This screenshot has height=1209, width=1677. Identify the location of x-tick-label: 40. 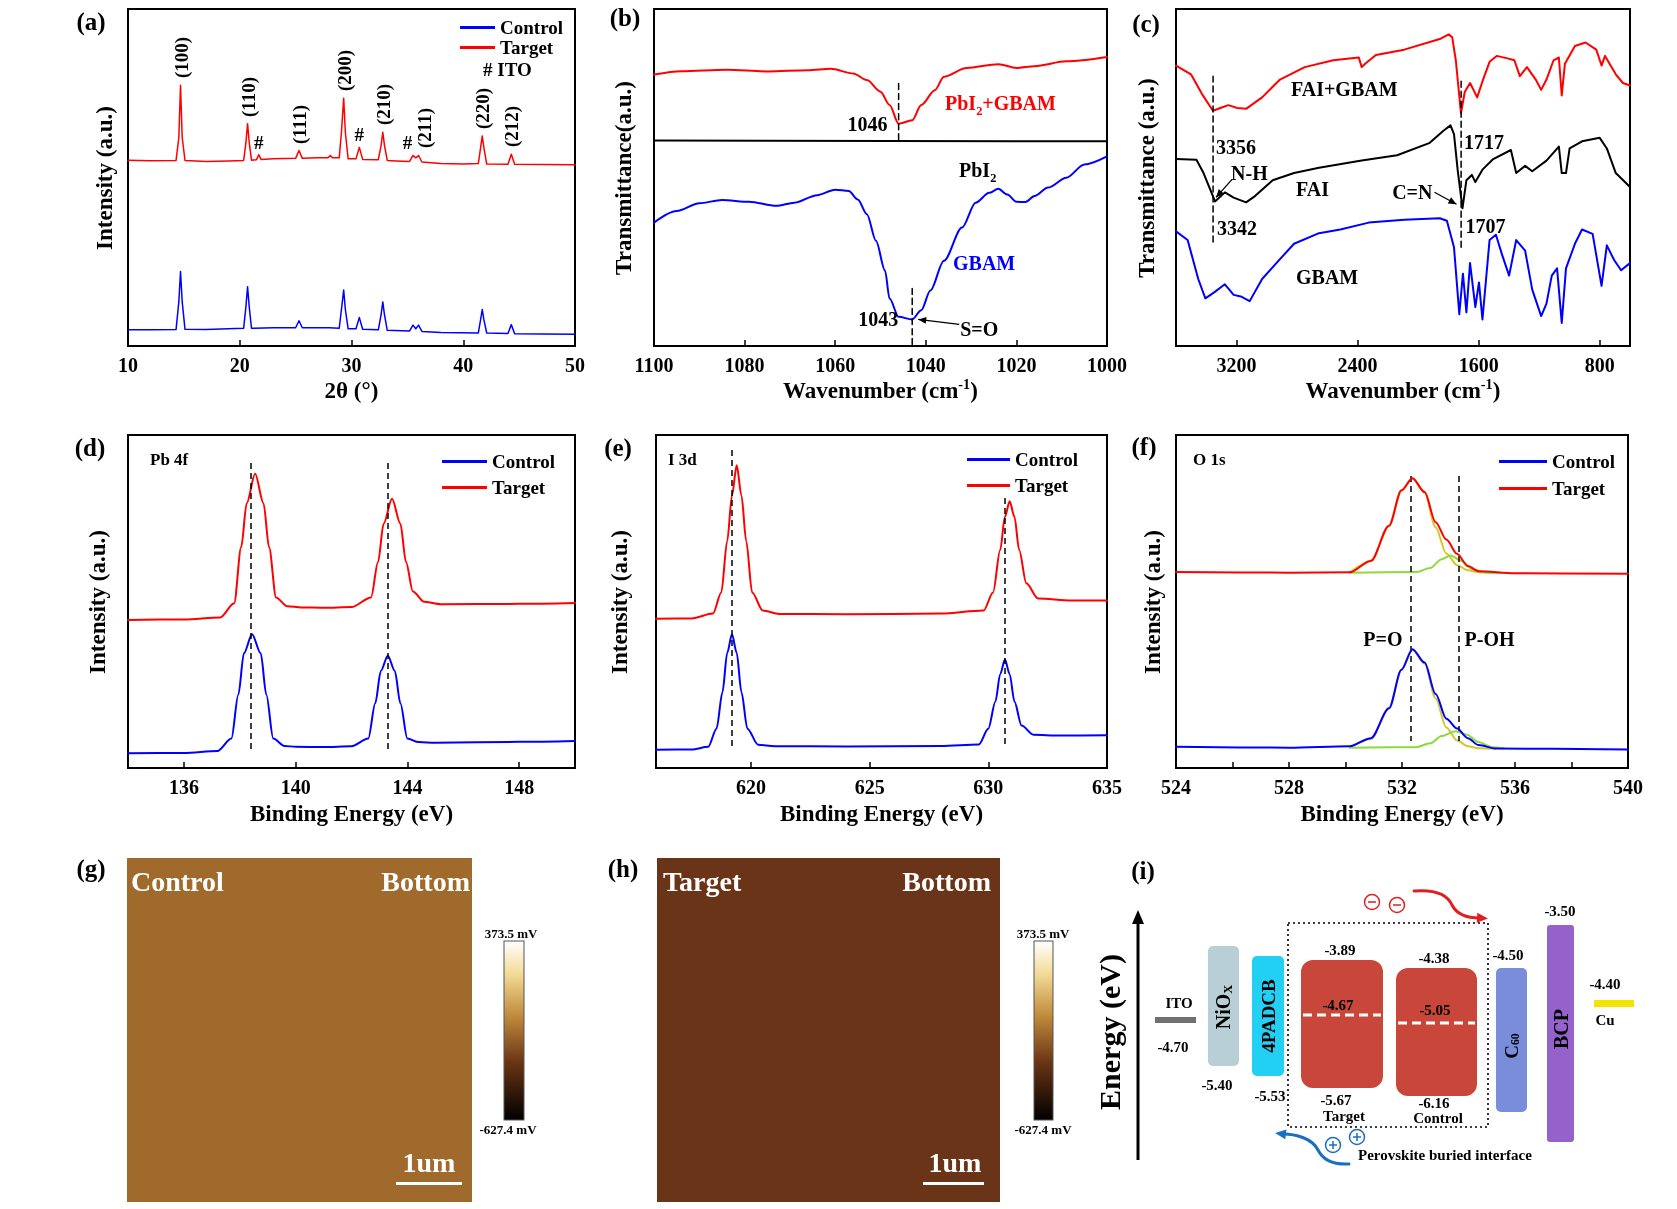
(463, 365).